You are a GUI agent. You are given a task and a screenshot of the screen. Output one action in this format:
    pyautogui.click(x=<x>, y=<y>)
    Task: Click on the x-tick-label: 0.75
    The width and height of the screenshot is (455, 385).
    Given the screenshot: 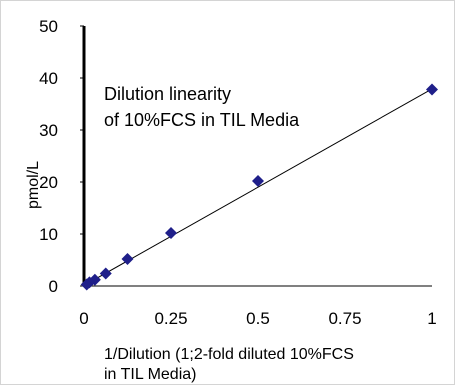 What is the action you would take?
    pyautogui.click(x=344, y=318)
    